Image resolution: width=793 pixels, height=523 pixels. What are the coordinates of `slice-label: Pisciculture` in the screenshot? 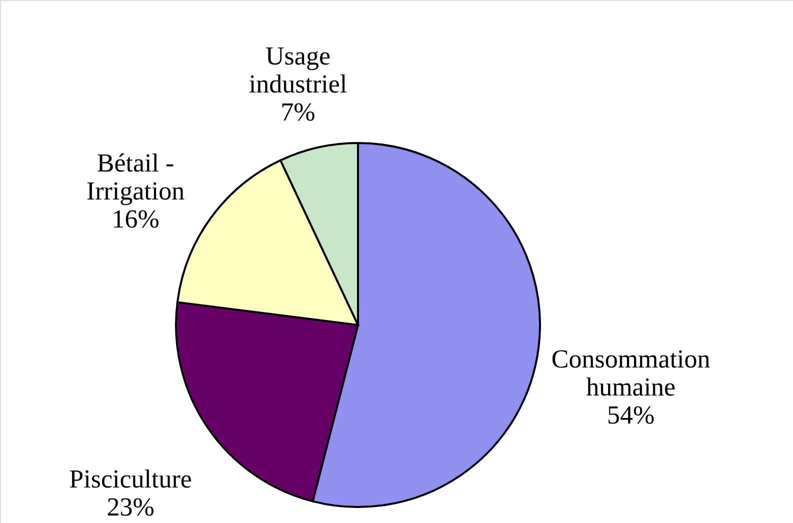 It's located at (130, 479).